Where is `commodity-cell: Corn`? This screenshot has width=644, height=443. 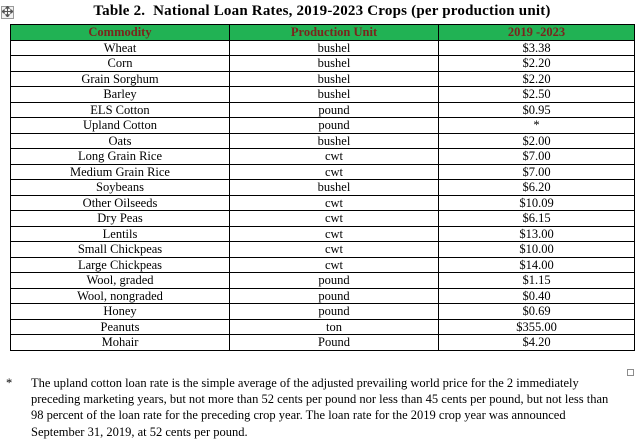 commodity-cell: Corn is located at coordinates (120, 63).